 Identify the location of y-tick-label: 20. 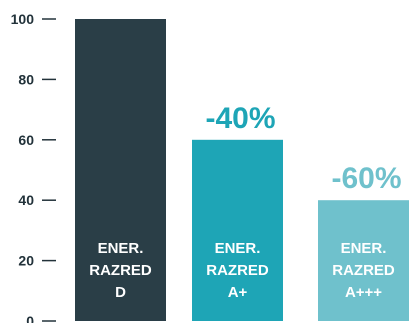
(26, 261).